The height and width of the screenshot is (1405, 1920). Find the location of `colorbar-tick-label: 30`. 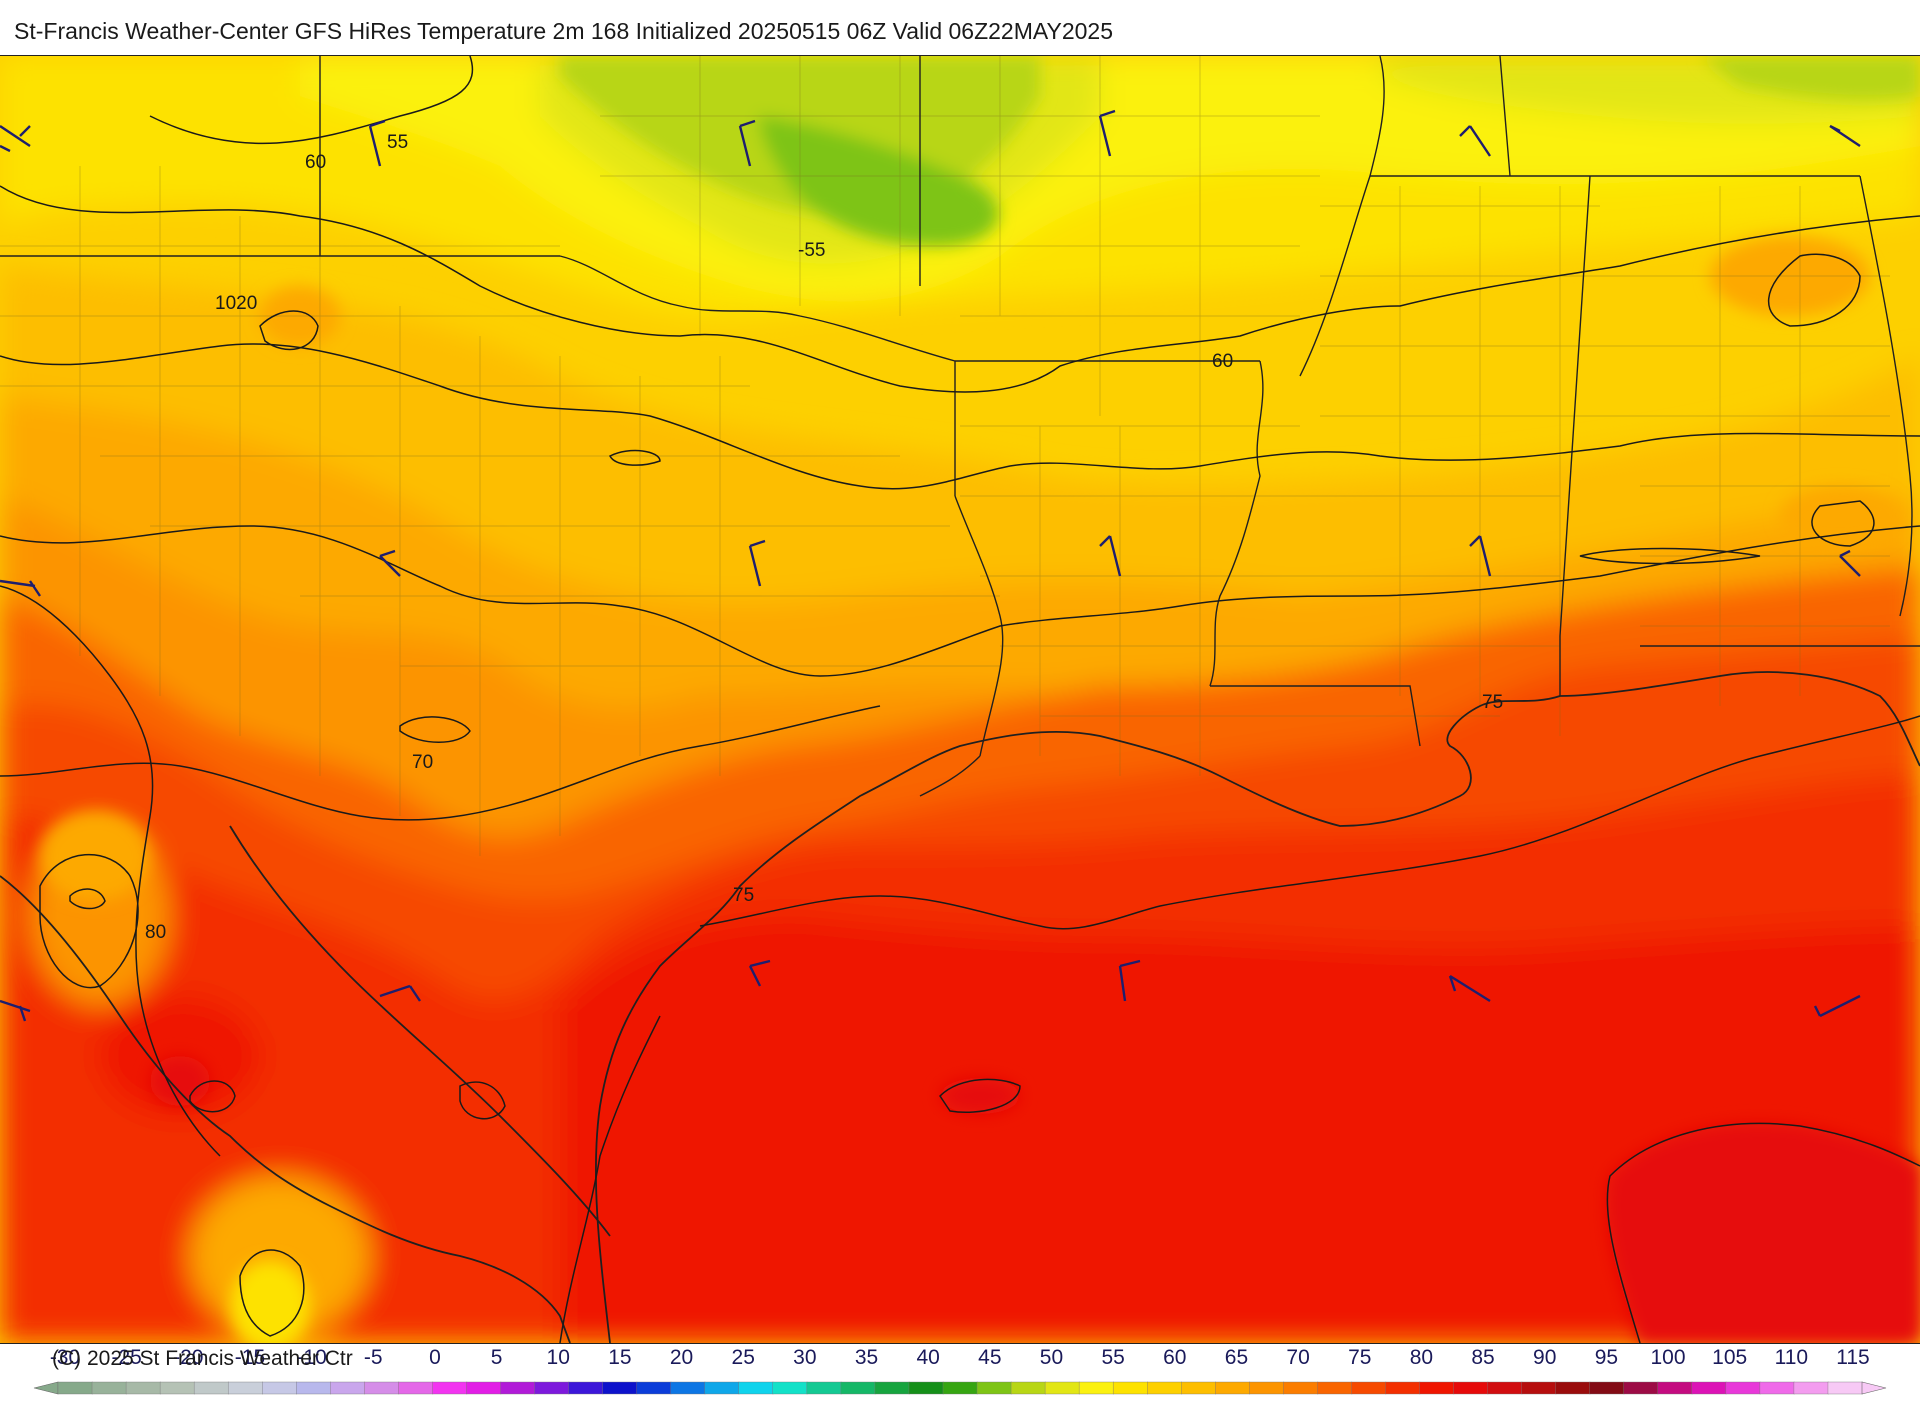

colorbar-tick-label: 30 is located at coordinates (804, 1357).